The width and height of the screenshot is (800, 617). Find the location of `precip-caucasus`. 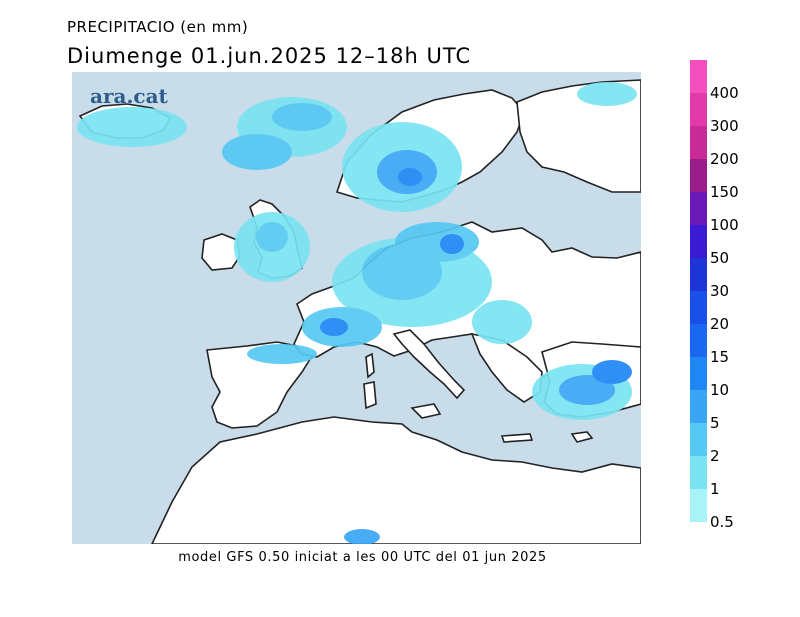

precip-caucasus is located at coordinates (612, 372).